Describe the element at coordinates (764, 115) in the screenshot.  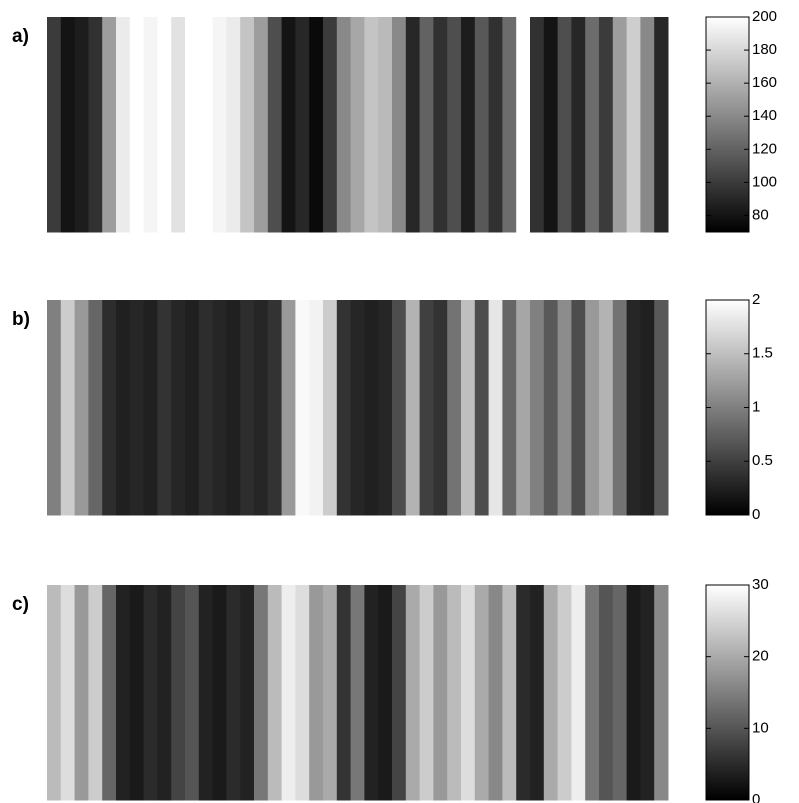
I see `colorbar-tick-label: 140` at that location.